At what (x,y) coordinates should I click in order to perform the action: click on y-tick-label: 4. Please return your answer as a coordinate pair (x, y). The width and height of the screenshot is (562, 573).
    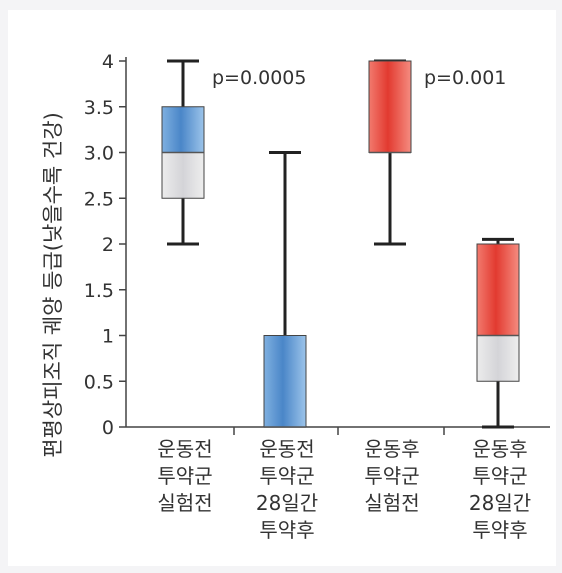
    Looking at the image, I should click on (108, 62).